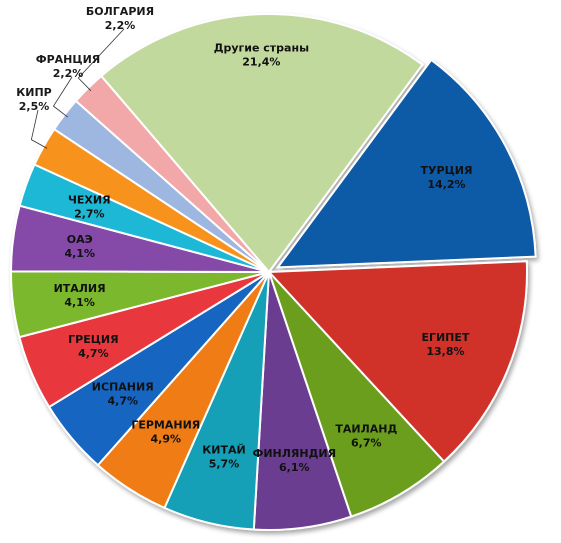  What do you see at coordinates (165, 425) in the screenshot?
I see `slice-label-германия: ГЕРМАНИЯ` at bounding box center [165, 425].